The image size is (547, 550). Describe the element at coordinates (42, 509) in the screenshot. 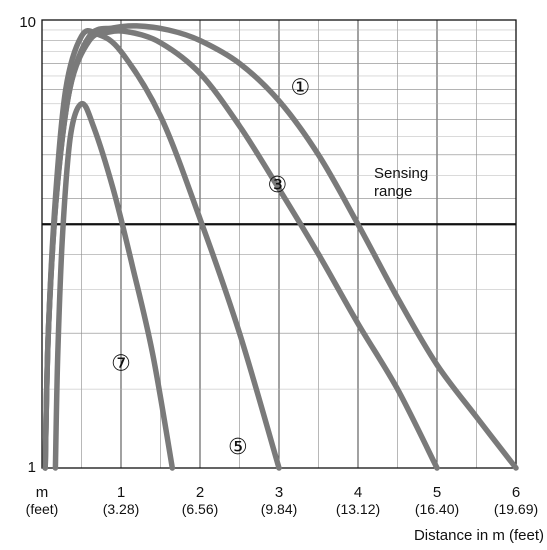

I see `x-tick-sublabel: (feet)` at that location.